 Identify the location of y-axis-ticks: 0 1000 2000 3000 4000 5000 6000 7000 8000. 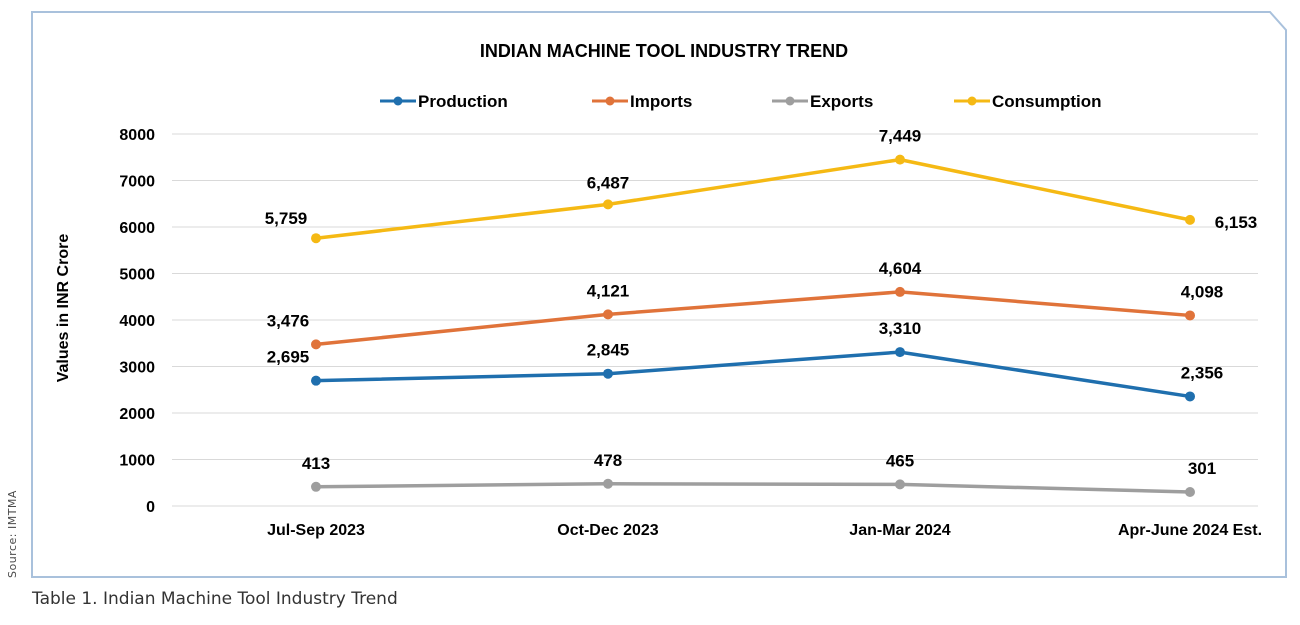
(137, 321).